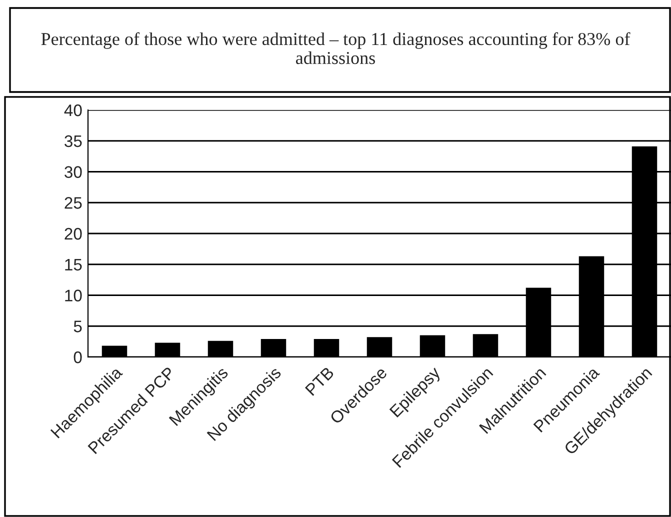 The width and height of the screenshot is (671, 517). What do you see at coordinates (73, 141) in the screenshot?
I see `y-tick-label: 35` at bounding box center [73, 141].